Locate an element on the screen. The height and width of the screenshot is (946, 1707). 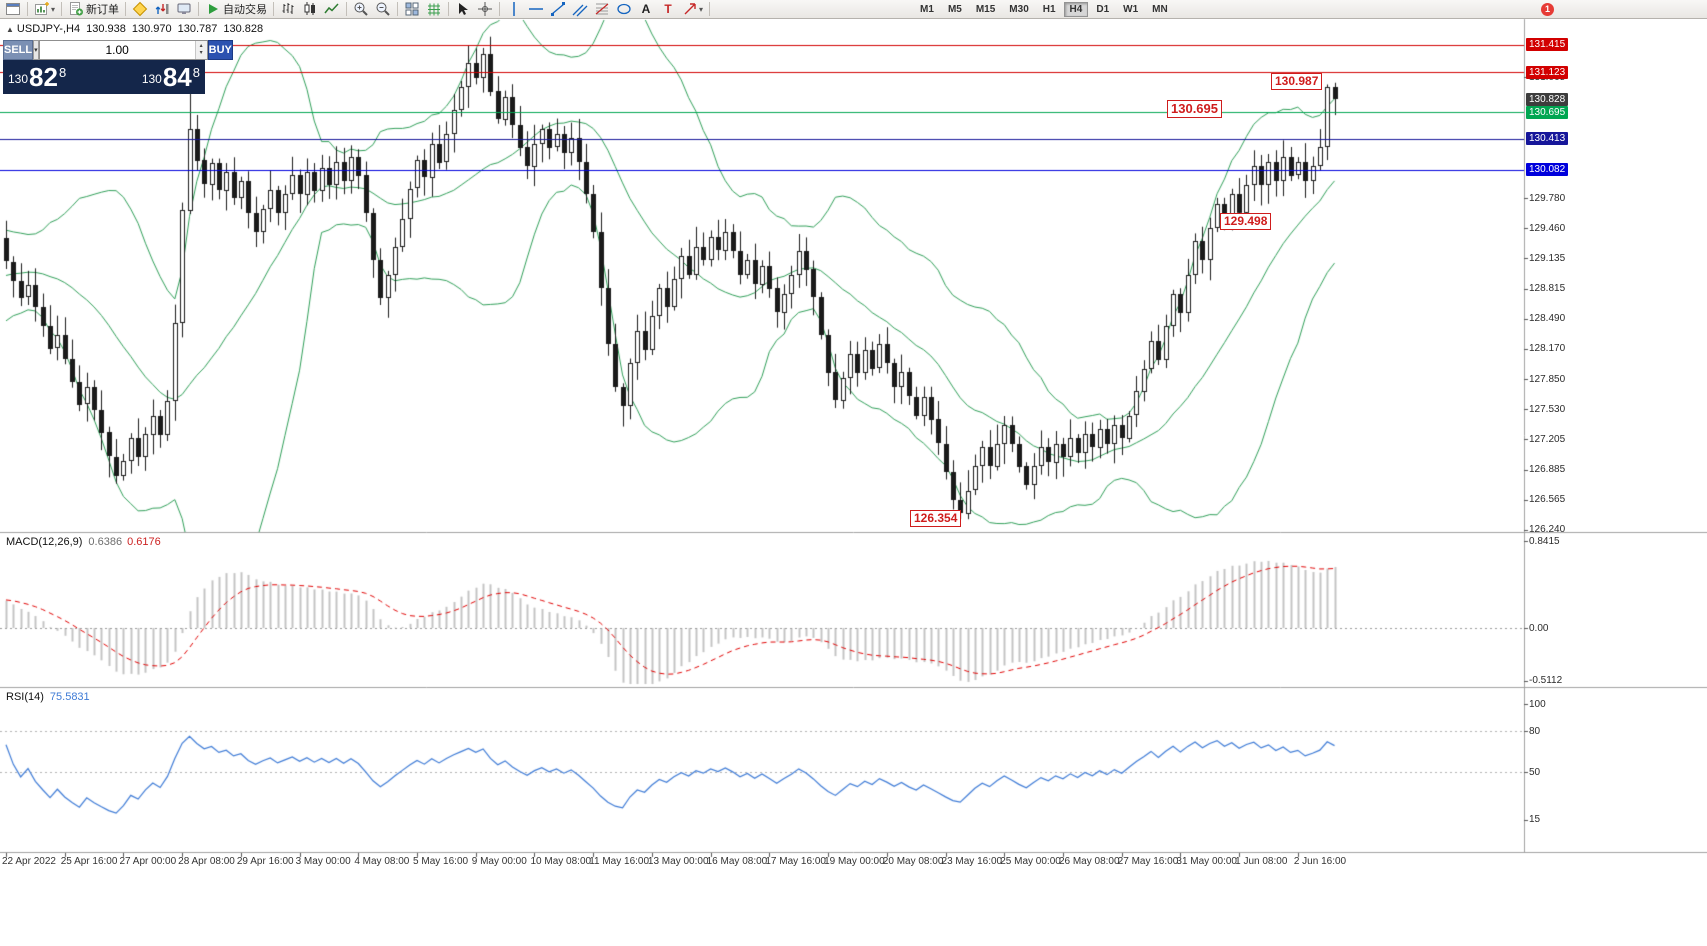
toolbar-group-apps is located at coordinates (162, 9).